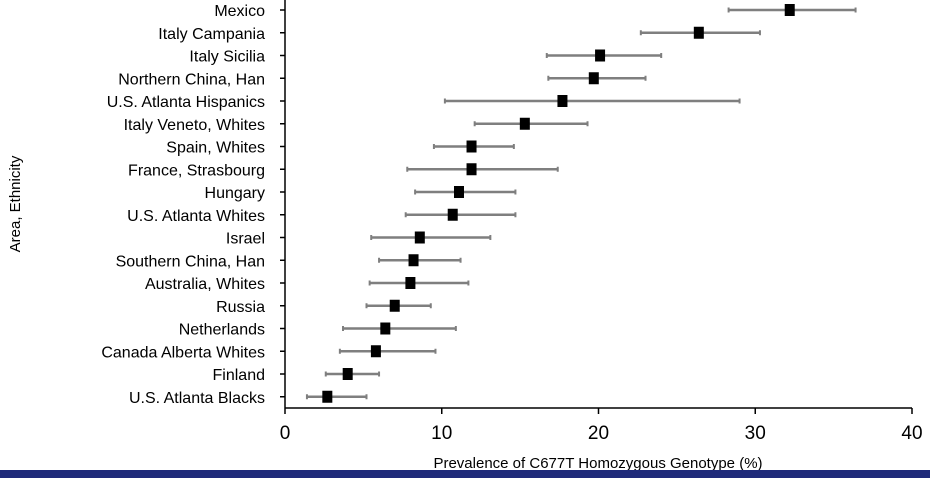 This screenshot has width=930, height=478. What do you see at coordinates (196, 170) in the screenshot?
I see `category-label: France, Strasbourg` at bounding box center [196, 170].